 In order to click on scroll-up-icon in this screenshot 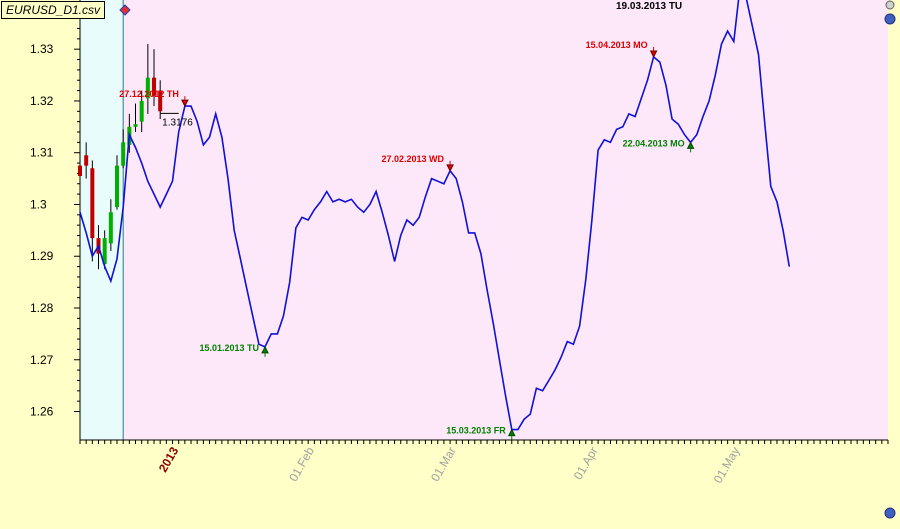, I will do `click(890, 5)`.